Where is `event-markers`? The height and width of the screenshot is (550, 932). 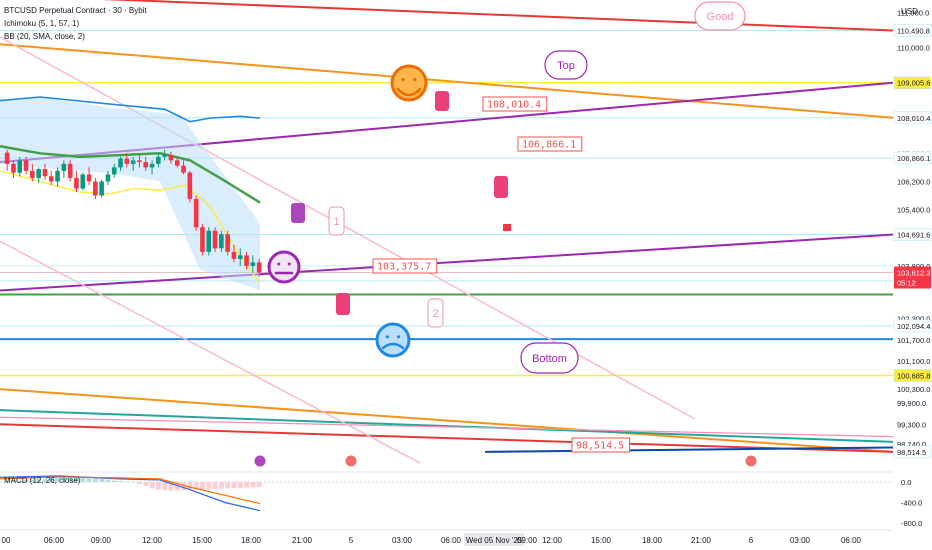
event-markers is located at coordinates (505, 461).